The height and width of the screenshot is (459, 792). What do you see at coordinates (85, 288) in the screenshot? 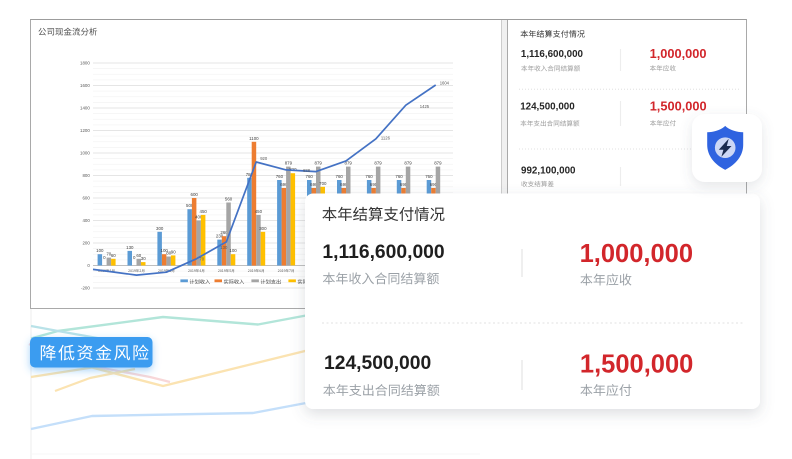
I see `svg-text: -200` at bounding box center [85, 288].